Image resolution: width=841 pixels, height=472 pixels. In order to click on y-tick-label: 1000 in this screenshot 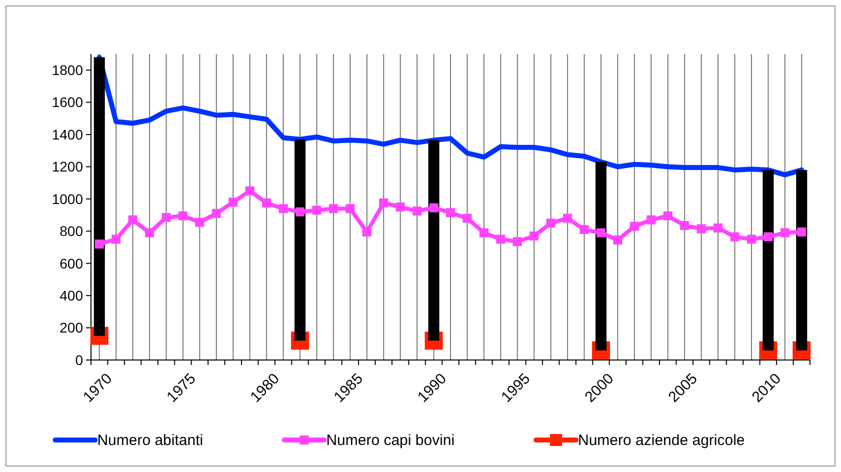, I will do `click(68, 198)`.